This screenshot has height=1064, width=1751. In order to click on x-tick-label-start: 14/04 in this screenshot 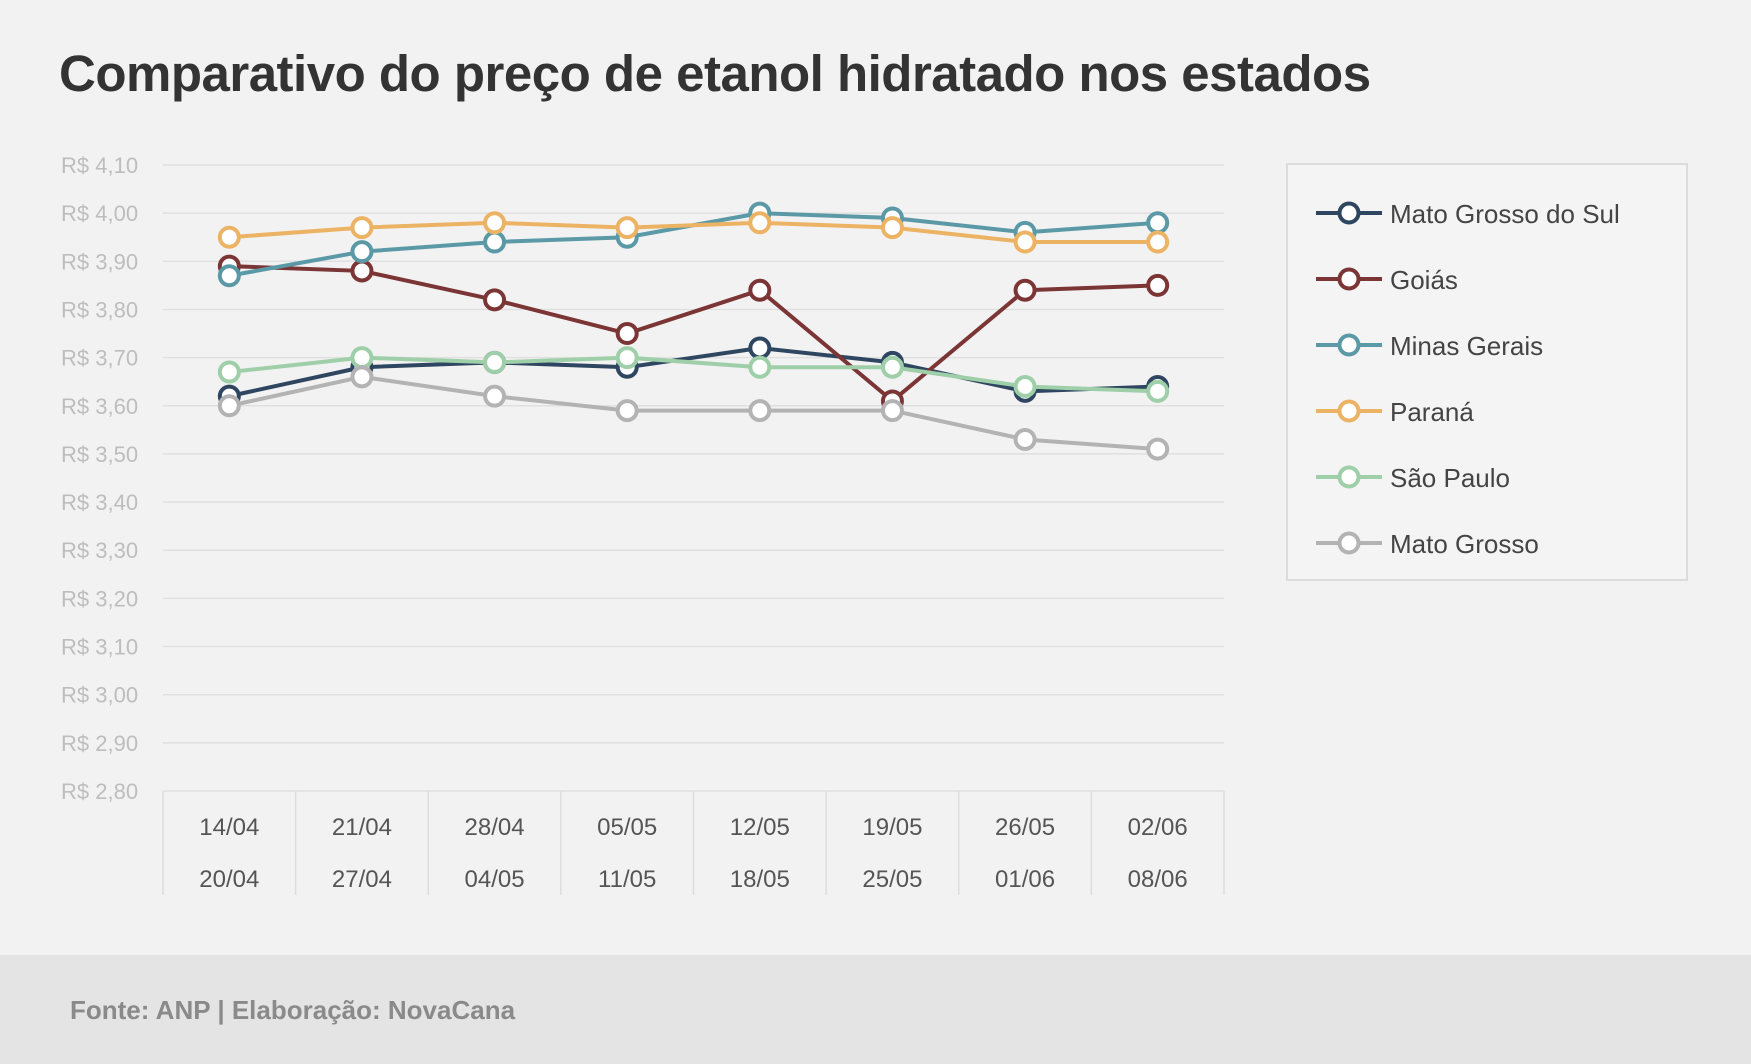, I will do `click(229, 827)`.